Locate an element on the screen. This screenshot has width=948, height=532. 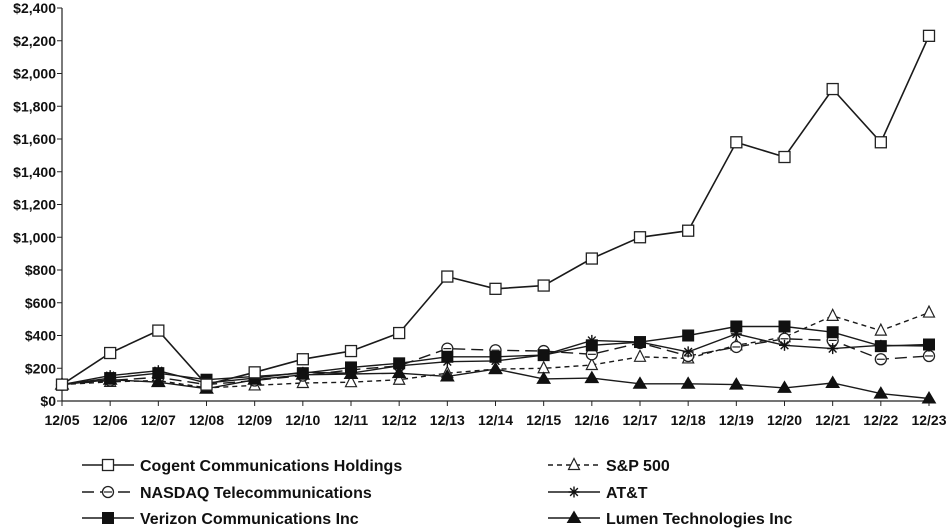
legend-label: Lumen Technologies Inc is located at coordinates (699, 519).